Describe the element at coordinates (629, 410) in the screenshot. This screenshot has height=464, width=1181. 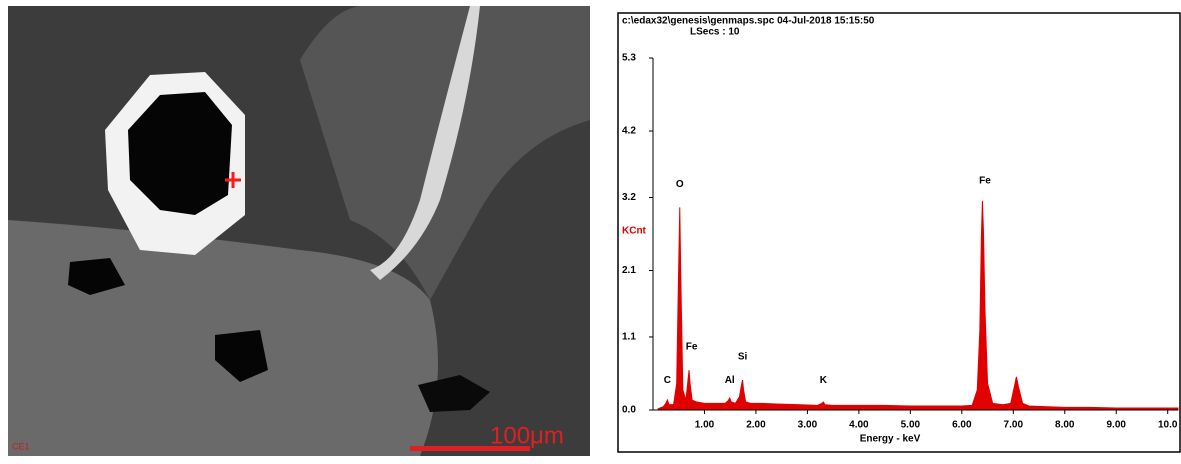
I see `y-tick-label: 0.0` at that location.